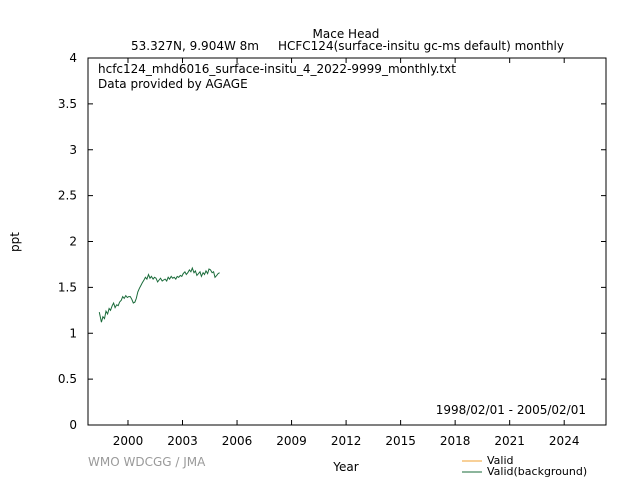 This screenshot has height=480, width=640. What do you see at coordinates (73, 425) in the screenshot?
I see `y-tick-label: 0` at bounding box center [73, 425].